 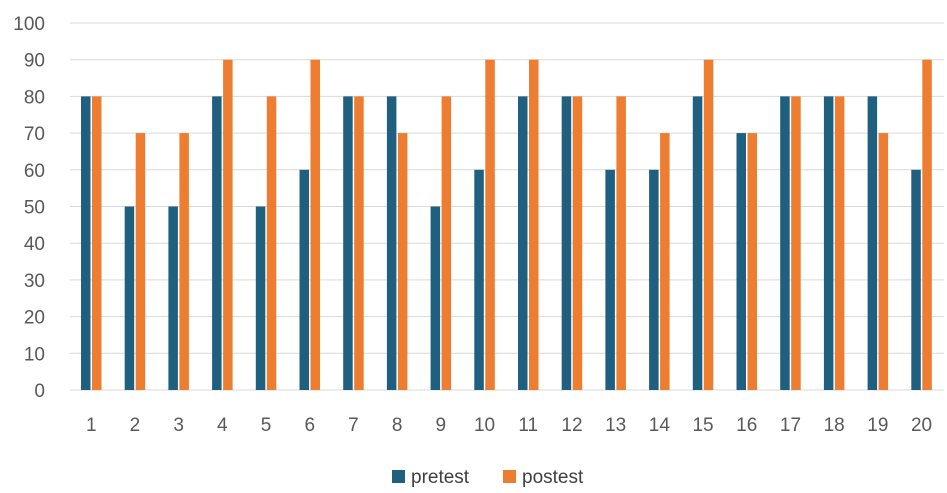 I want to click on legend-swatch-pretest, so click(x=398, y=476).